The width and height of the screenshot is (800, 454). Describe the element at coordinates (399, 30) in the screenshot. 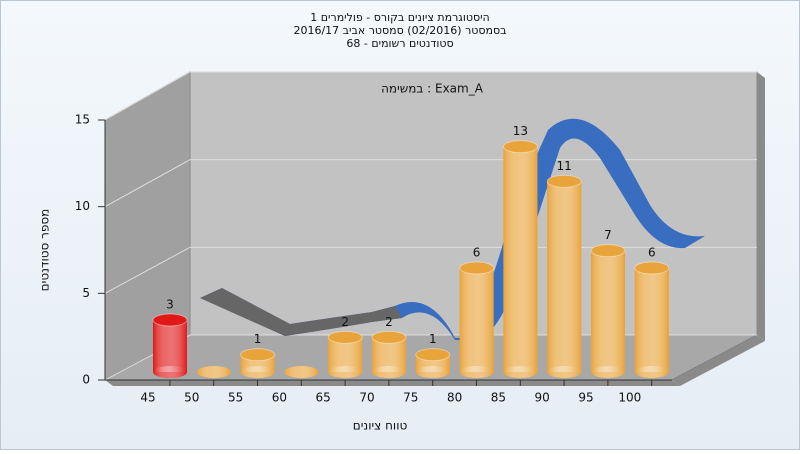

I see `title-line: בסמסטר (02/2016) סמסטר אביב 2016/17` at that location.